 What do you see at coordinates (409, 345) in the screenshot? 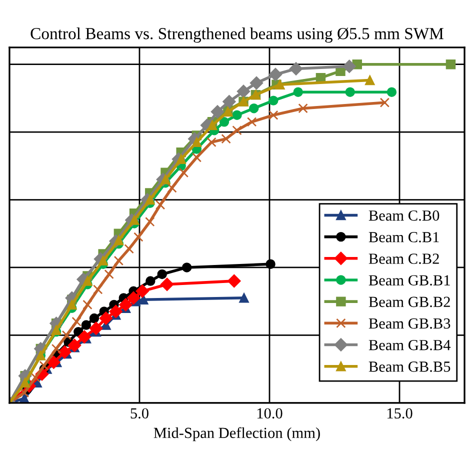
I see `legend-label: Beam GB.B4` at bounding box center [409, 345].